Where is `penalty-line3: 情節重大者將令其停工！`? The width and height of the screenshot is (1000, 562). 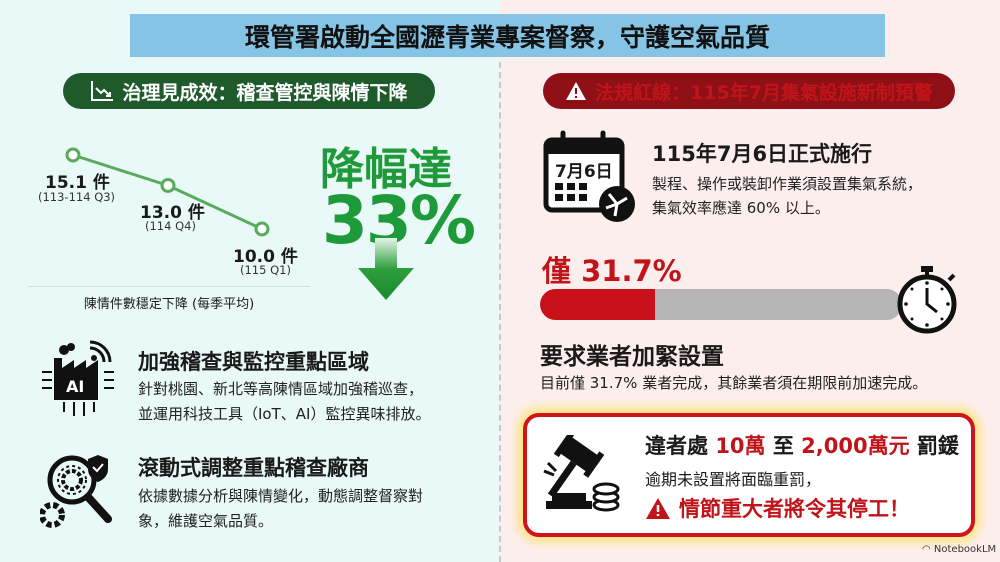 penalty-line3: 情節重大者將令其停工！ is located at coordinates (777, 508).